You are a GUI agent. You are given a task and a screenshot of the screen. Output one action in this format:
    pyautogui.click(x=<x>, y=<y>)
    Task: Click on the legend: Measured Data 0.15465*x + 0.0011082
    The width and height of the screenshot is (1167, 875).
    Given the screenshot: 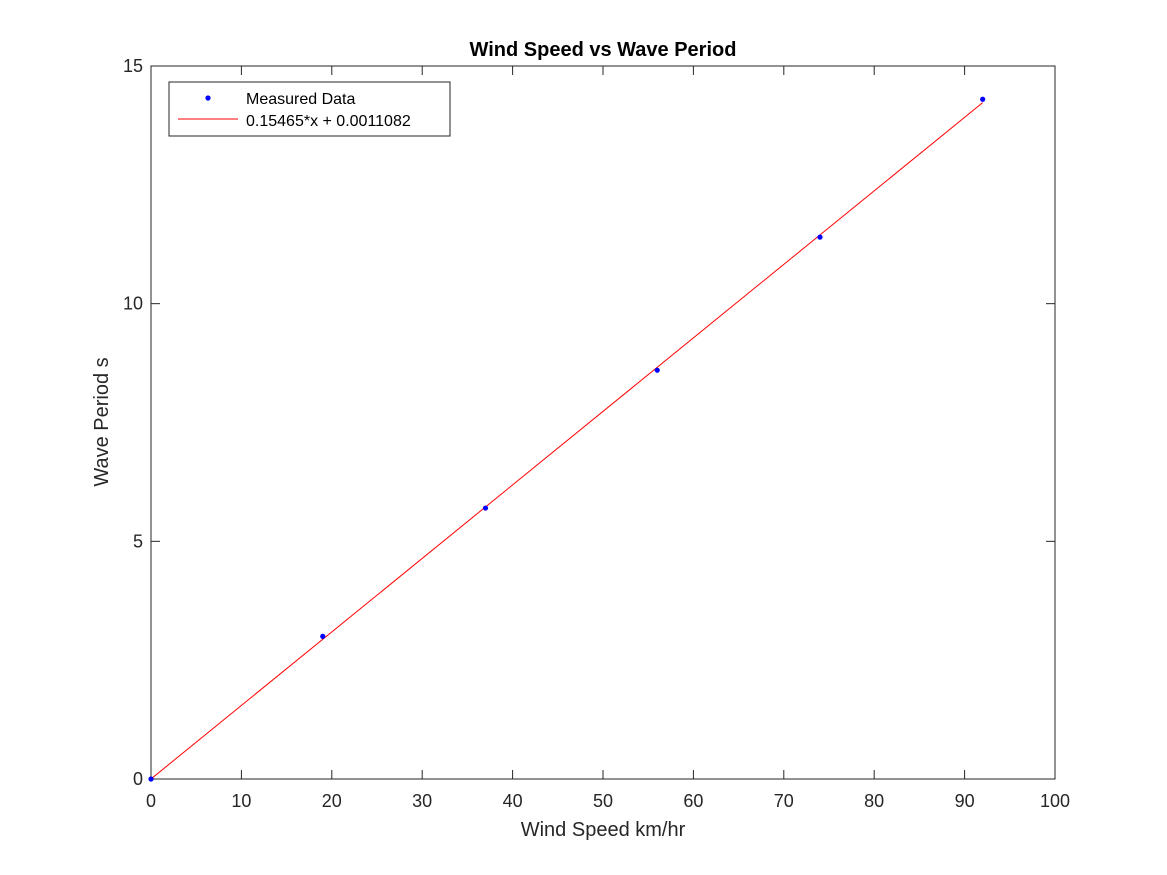 What is the action you would take?
    pyautogui.click(x=309, y=109)
    